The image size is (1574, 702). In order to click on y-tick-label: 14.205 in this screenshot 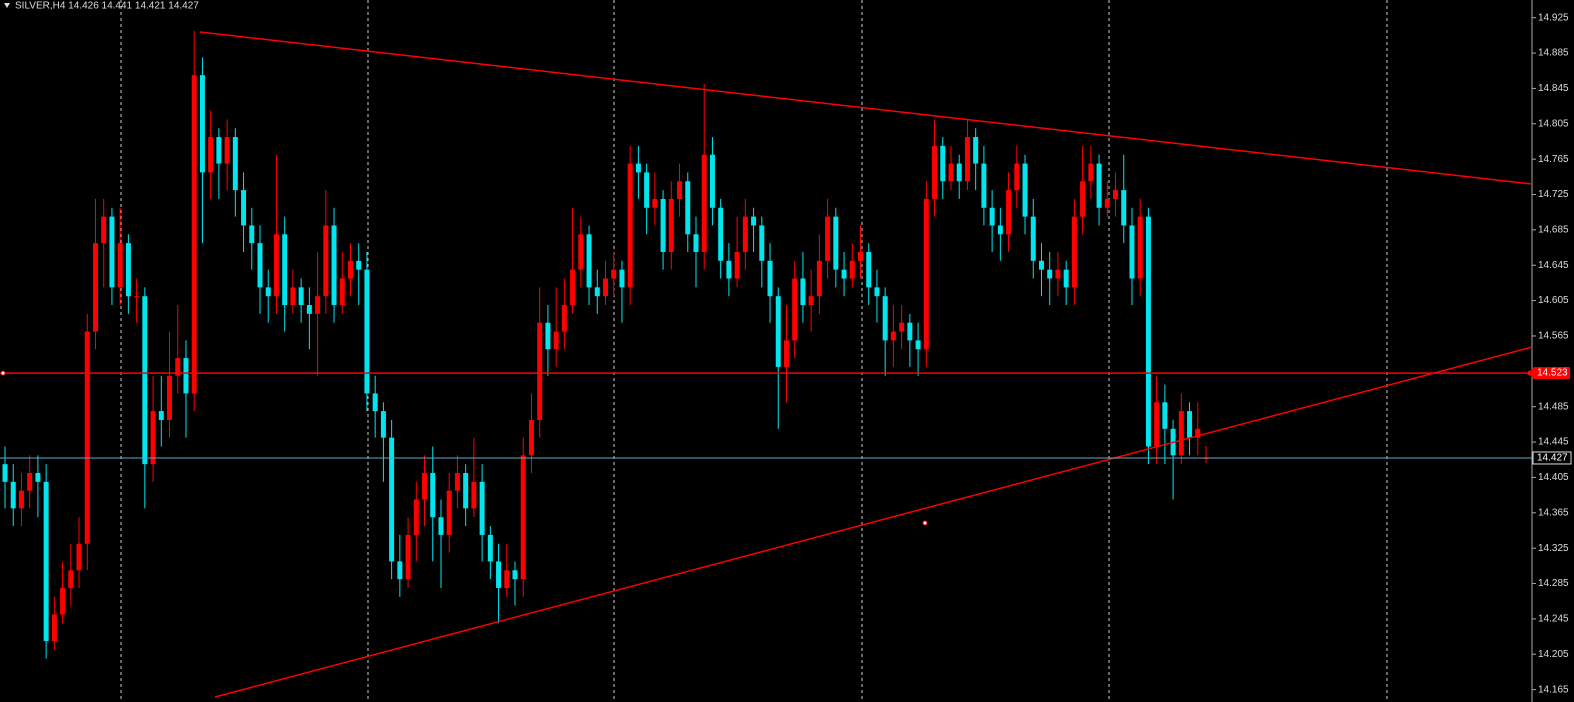, I will do `click(1553, 654)`.